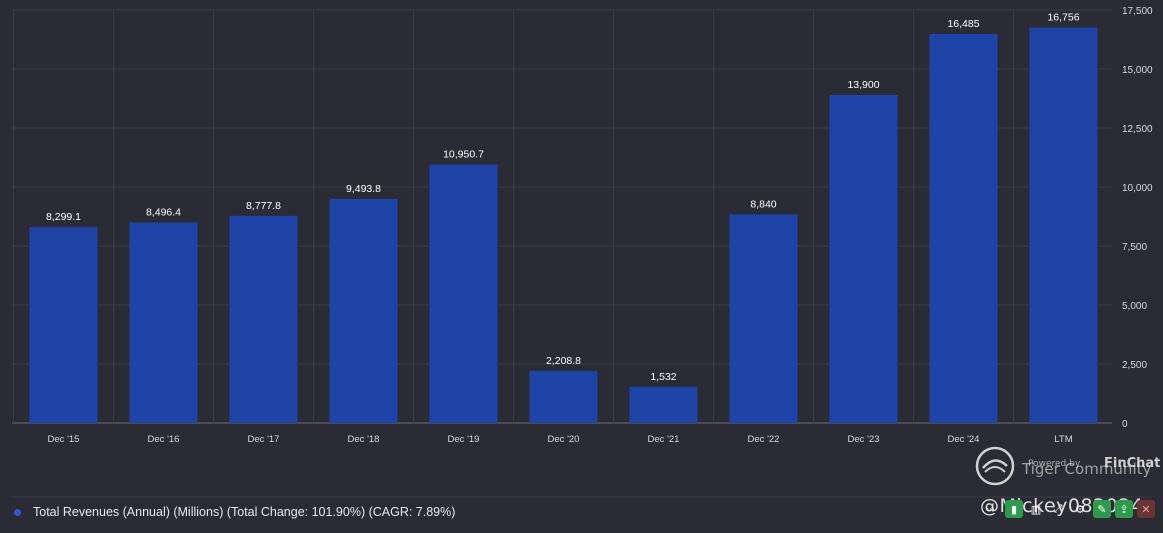  Describe the element at coordinates (764, 439) in the screenshot. I see `x-tick-label: Dec '22` at that location.